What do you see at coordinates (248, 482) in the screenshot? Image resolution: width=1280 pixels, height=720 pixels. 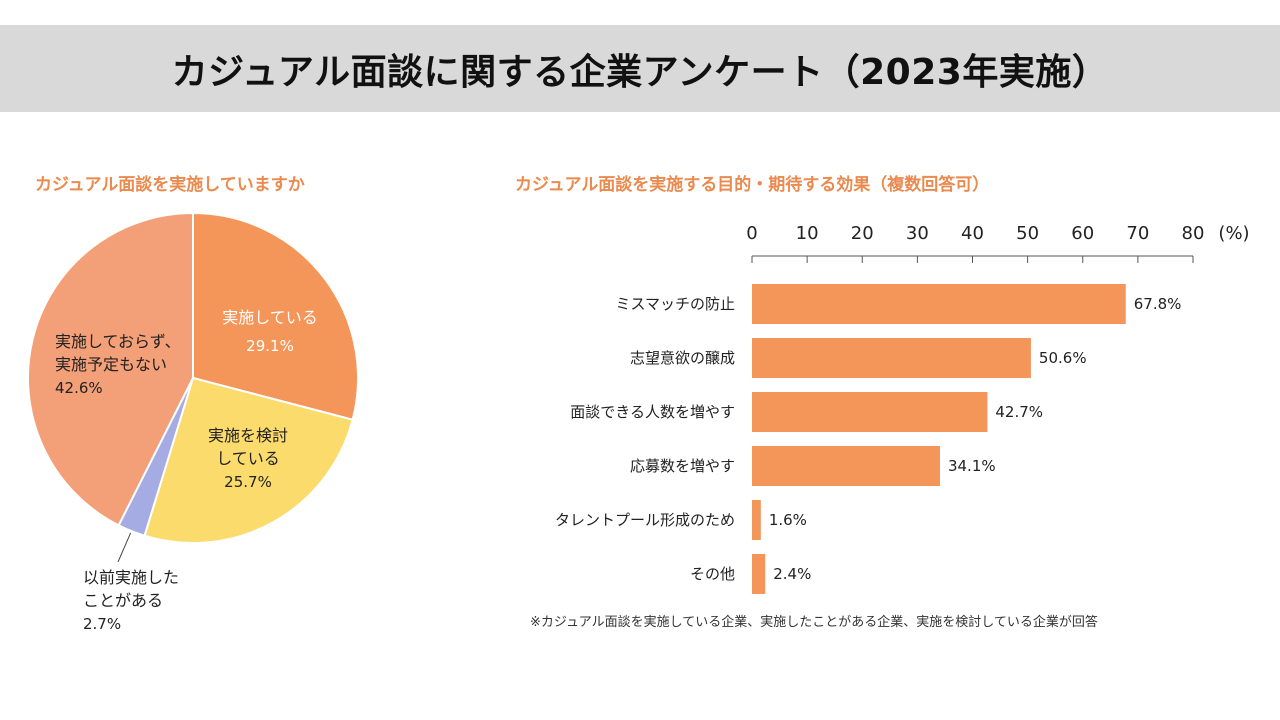 I see `pie-value-considering: 25.7%` at bounding box center [248, 482].